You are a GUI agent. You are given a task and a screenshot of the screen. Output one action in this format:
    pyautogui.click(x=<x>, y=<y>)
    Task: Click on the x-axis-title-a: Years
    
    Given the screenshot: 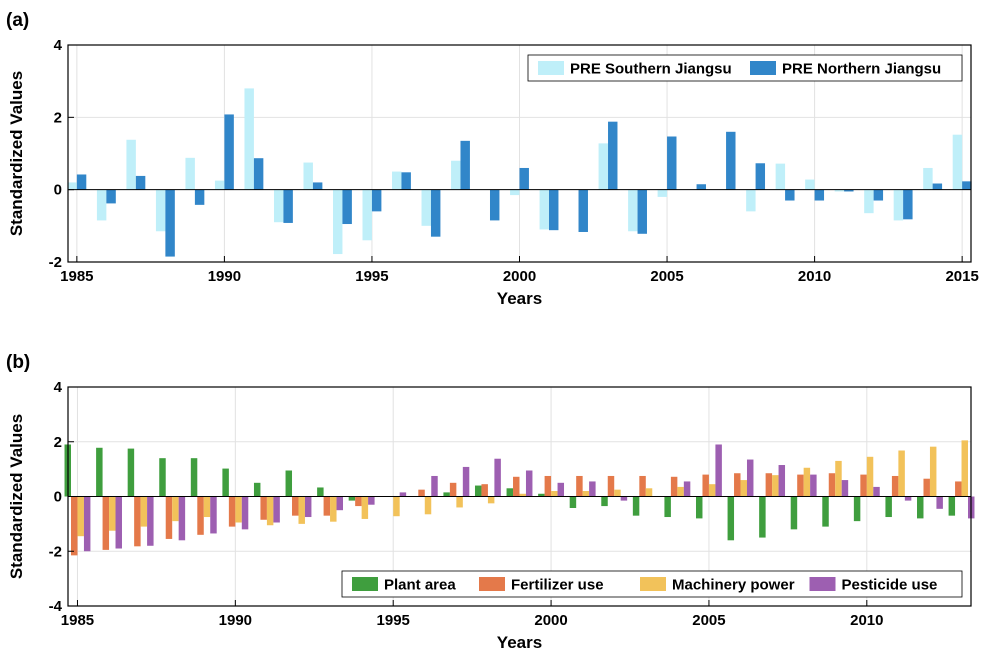 What is the action you would take?
    pyautogui.click(x=519, y=298)
    